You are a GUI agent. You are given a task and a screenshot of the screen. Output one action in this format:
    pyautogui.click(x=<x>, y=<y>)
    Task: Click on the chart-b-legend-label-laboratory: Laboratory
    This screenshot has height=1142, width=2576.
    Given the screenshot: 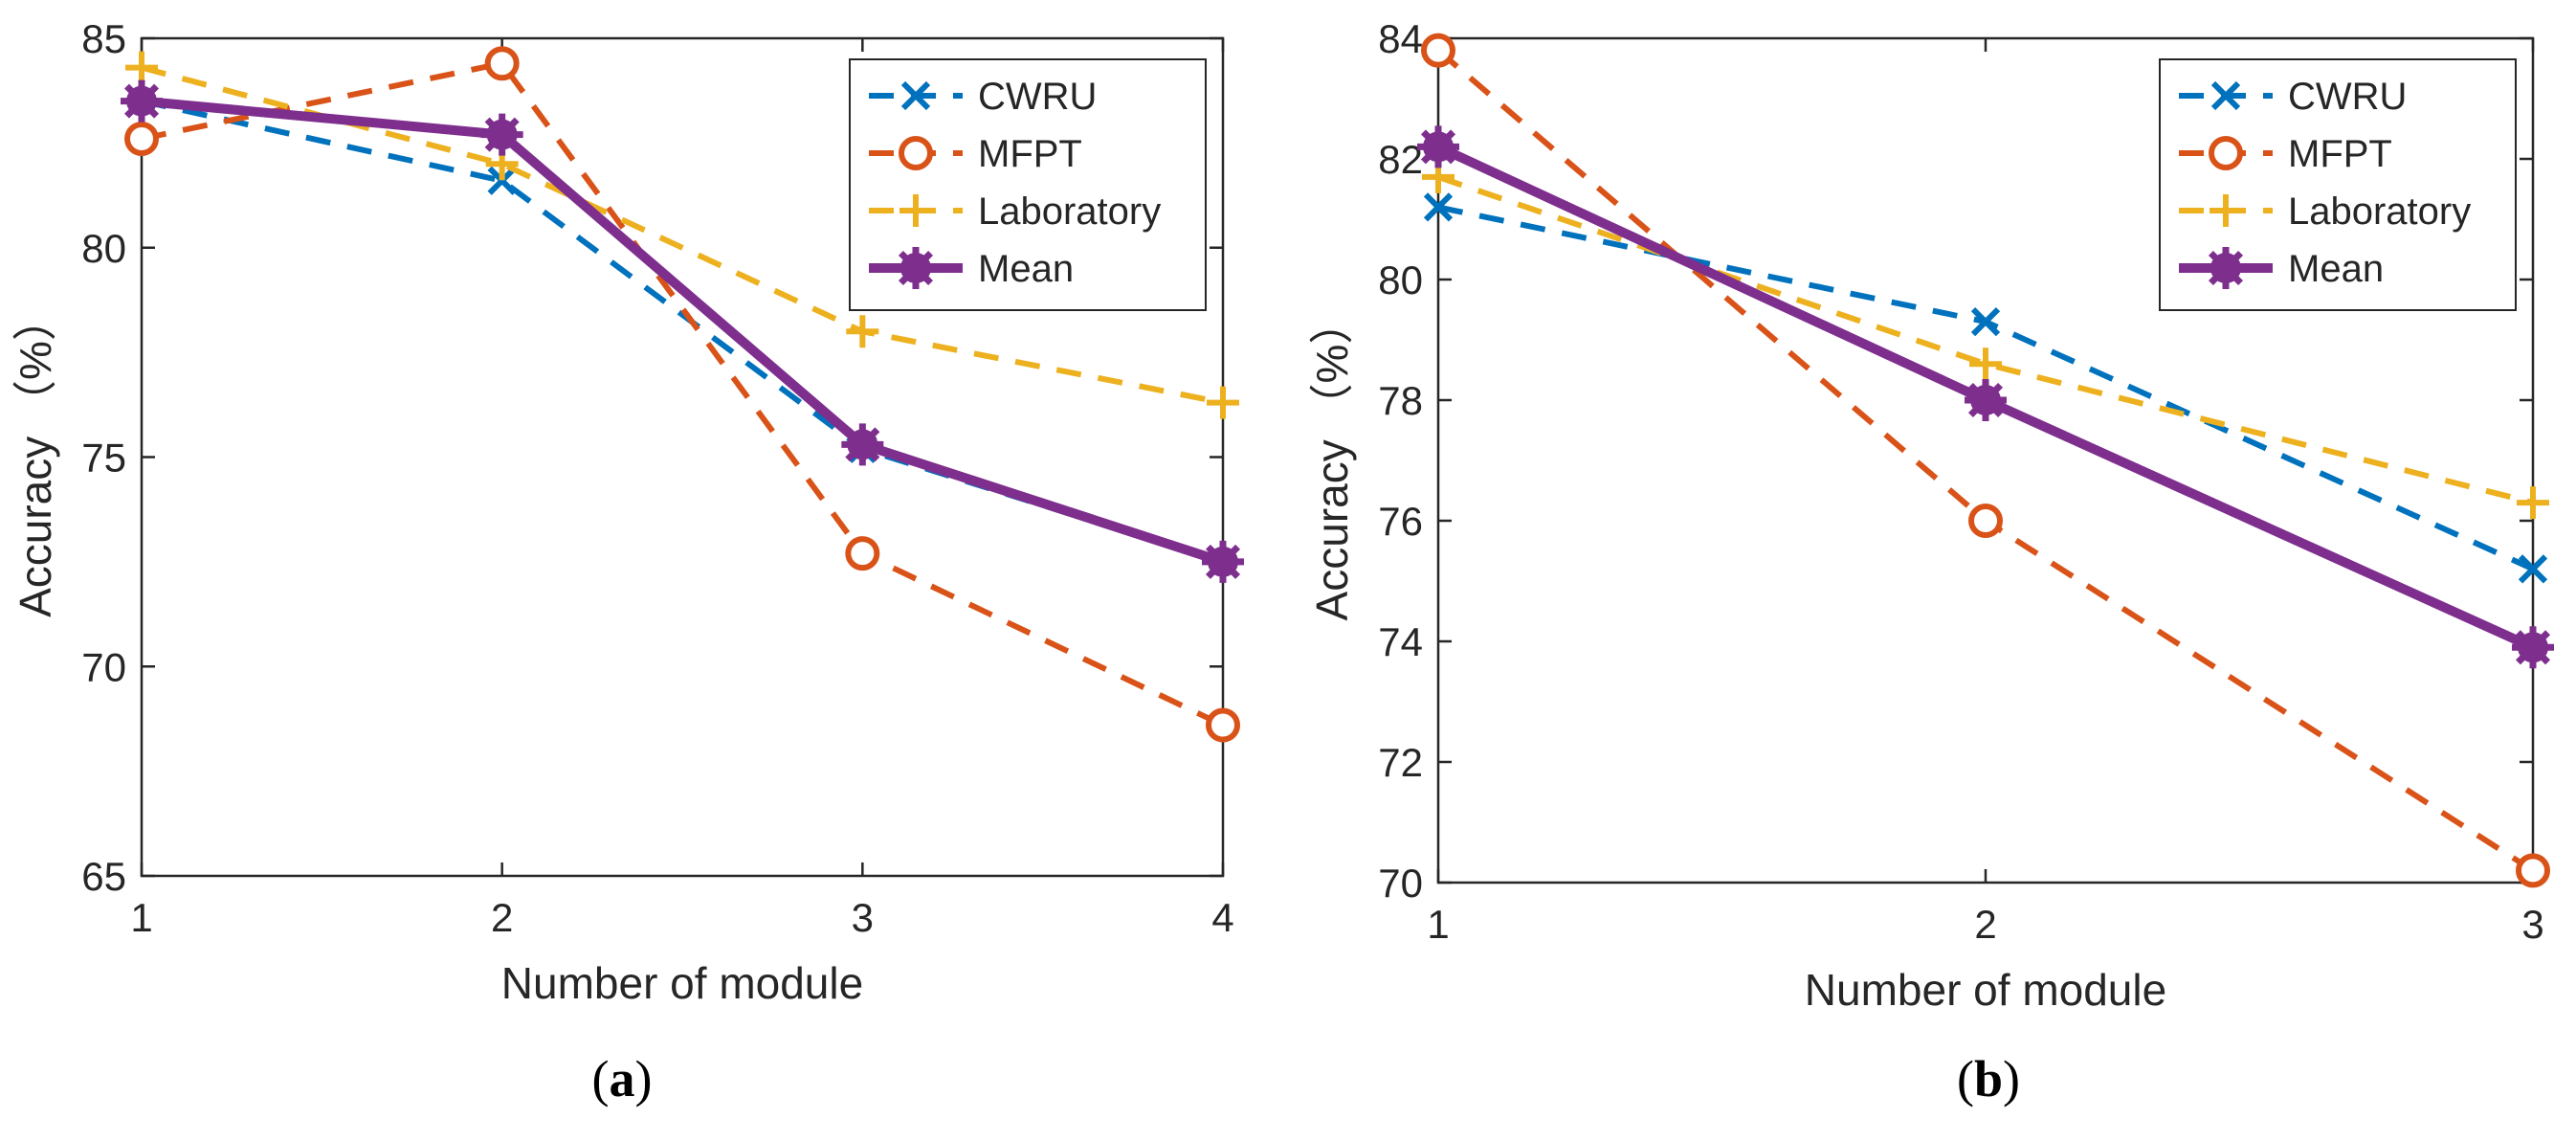 What is the action you would take?
    pyautogui.click(x=2379, y=211)
    